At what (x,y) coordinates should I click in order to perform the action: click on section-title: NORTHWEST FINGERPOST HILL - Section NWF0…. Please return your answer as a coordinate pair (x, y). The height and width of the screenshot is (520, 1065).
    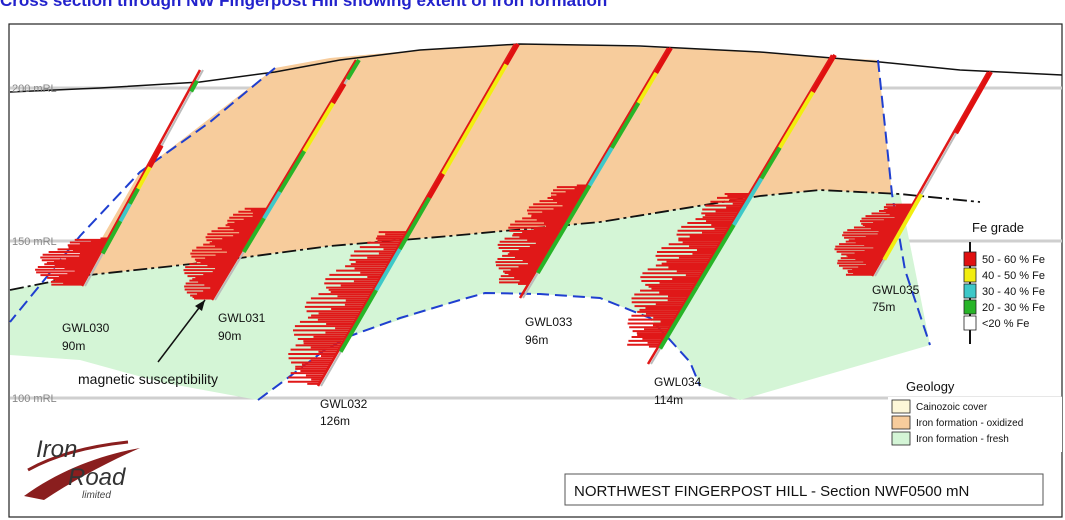
    Looking at the image, I should click on (771, 491).